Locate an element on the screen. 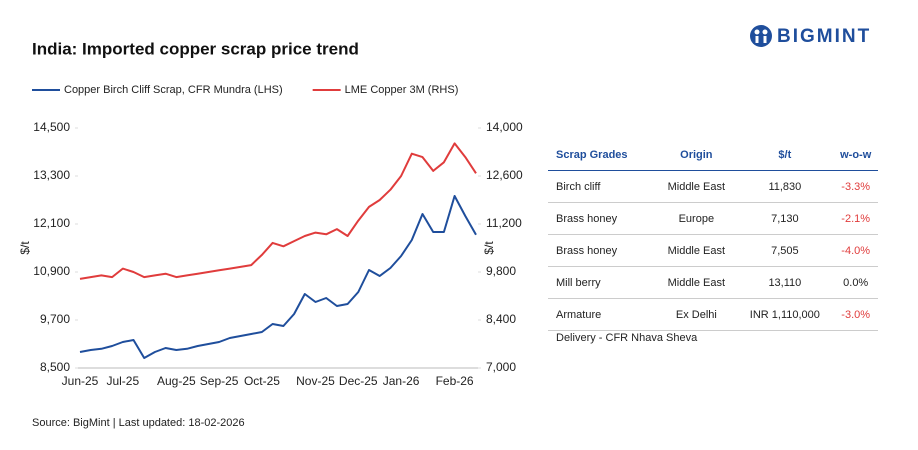  table-cell: INR 1,110,000 is located at coordinates (785, 314).